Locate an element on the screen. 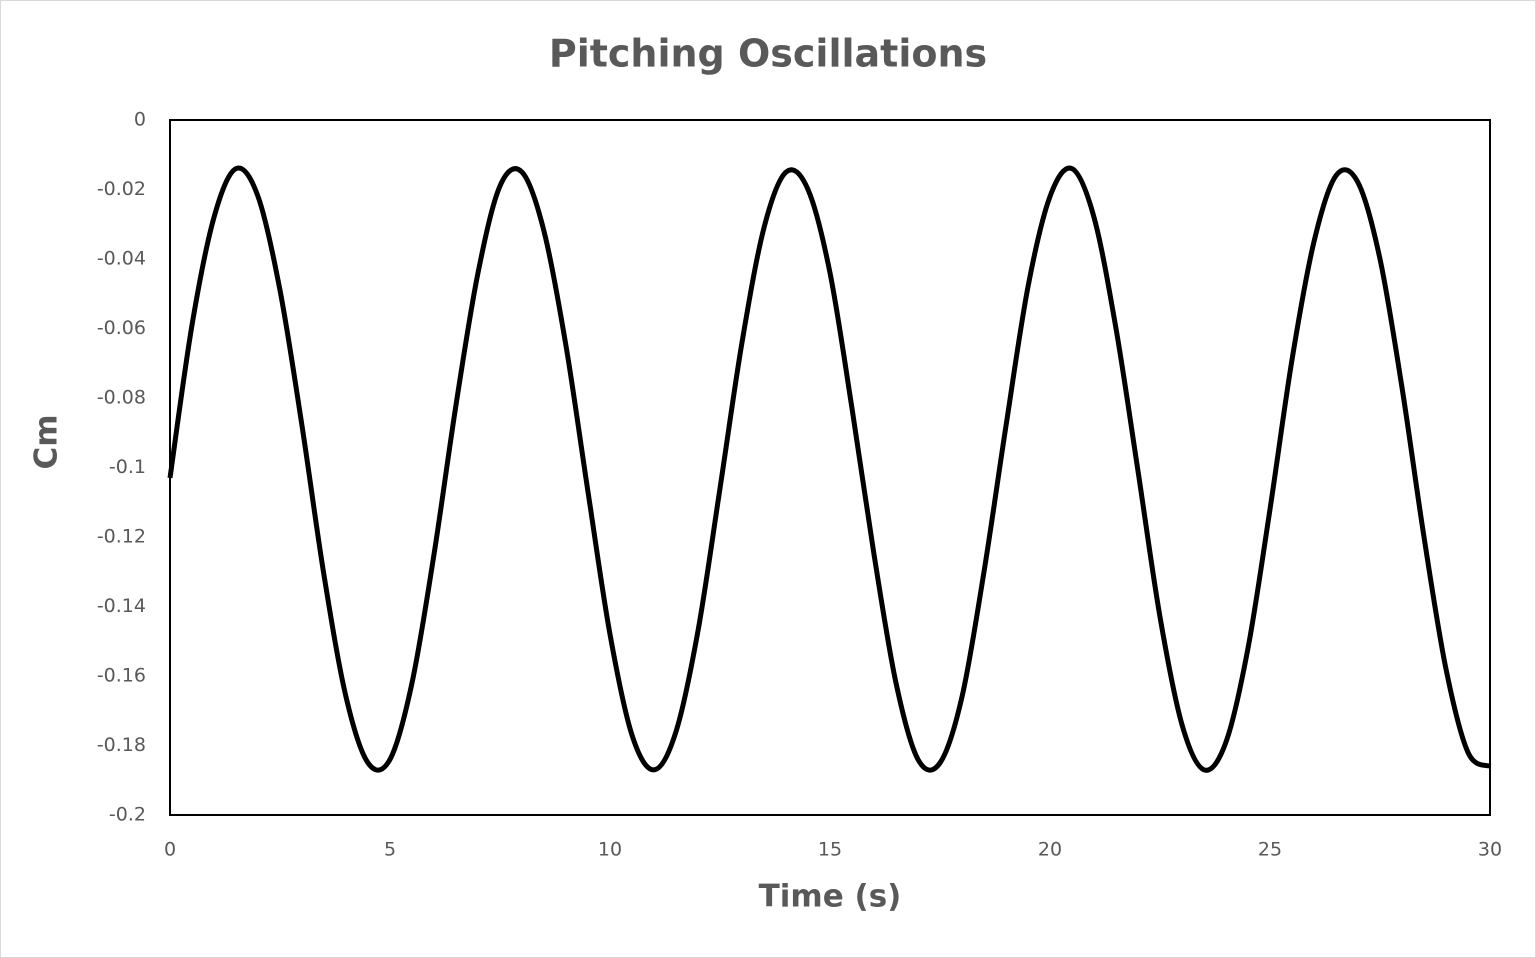 Image resolution: width=1536 pixels, height=958 pixels. y-tick-label: -0.08 is located at coordinates (121, 398).